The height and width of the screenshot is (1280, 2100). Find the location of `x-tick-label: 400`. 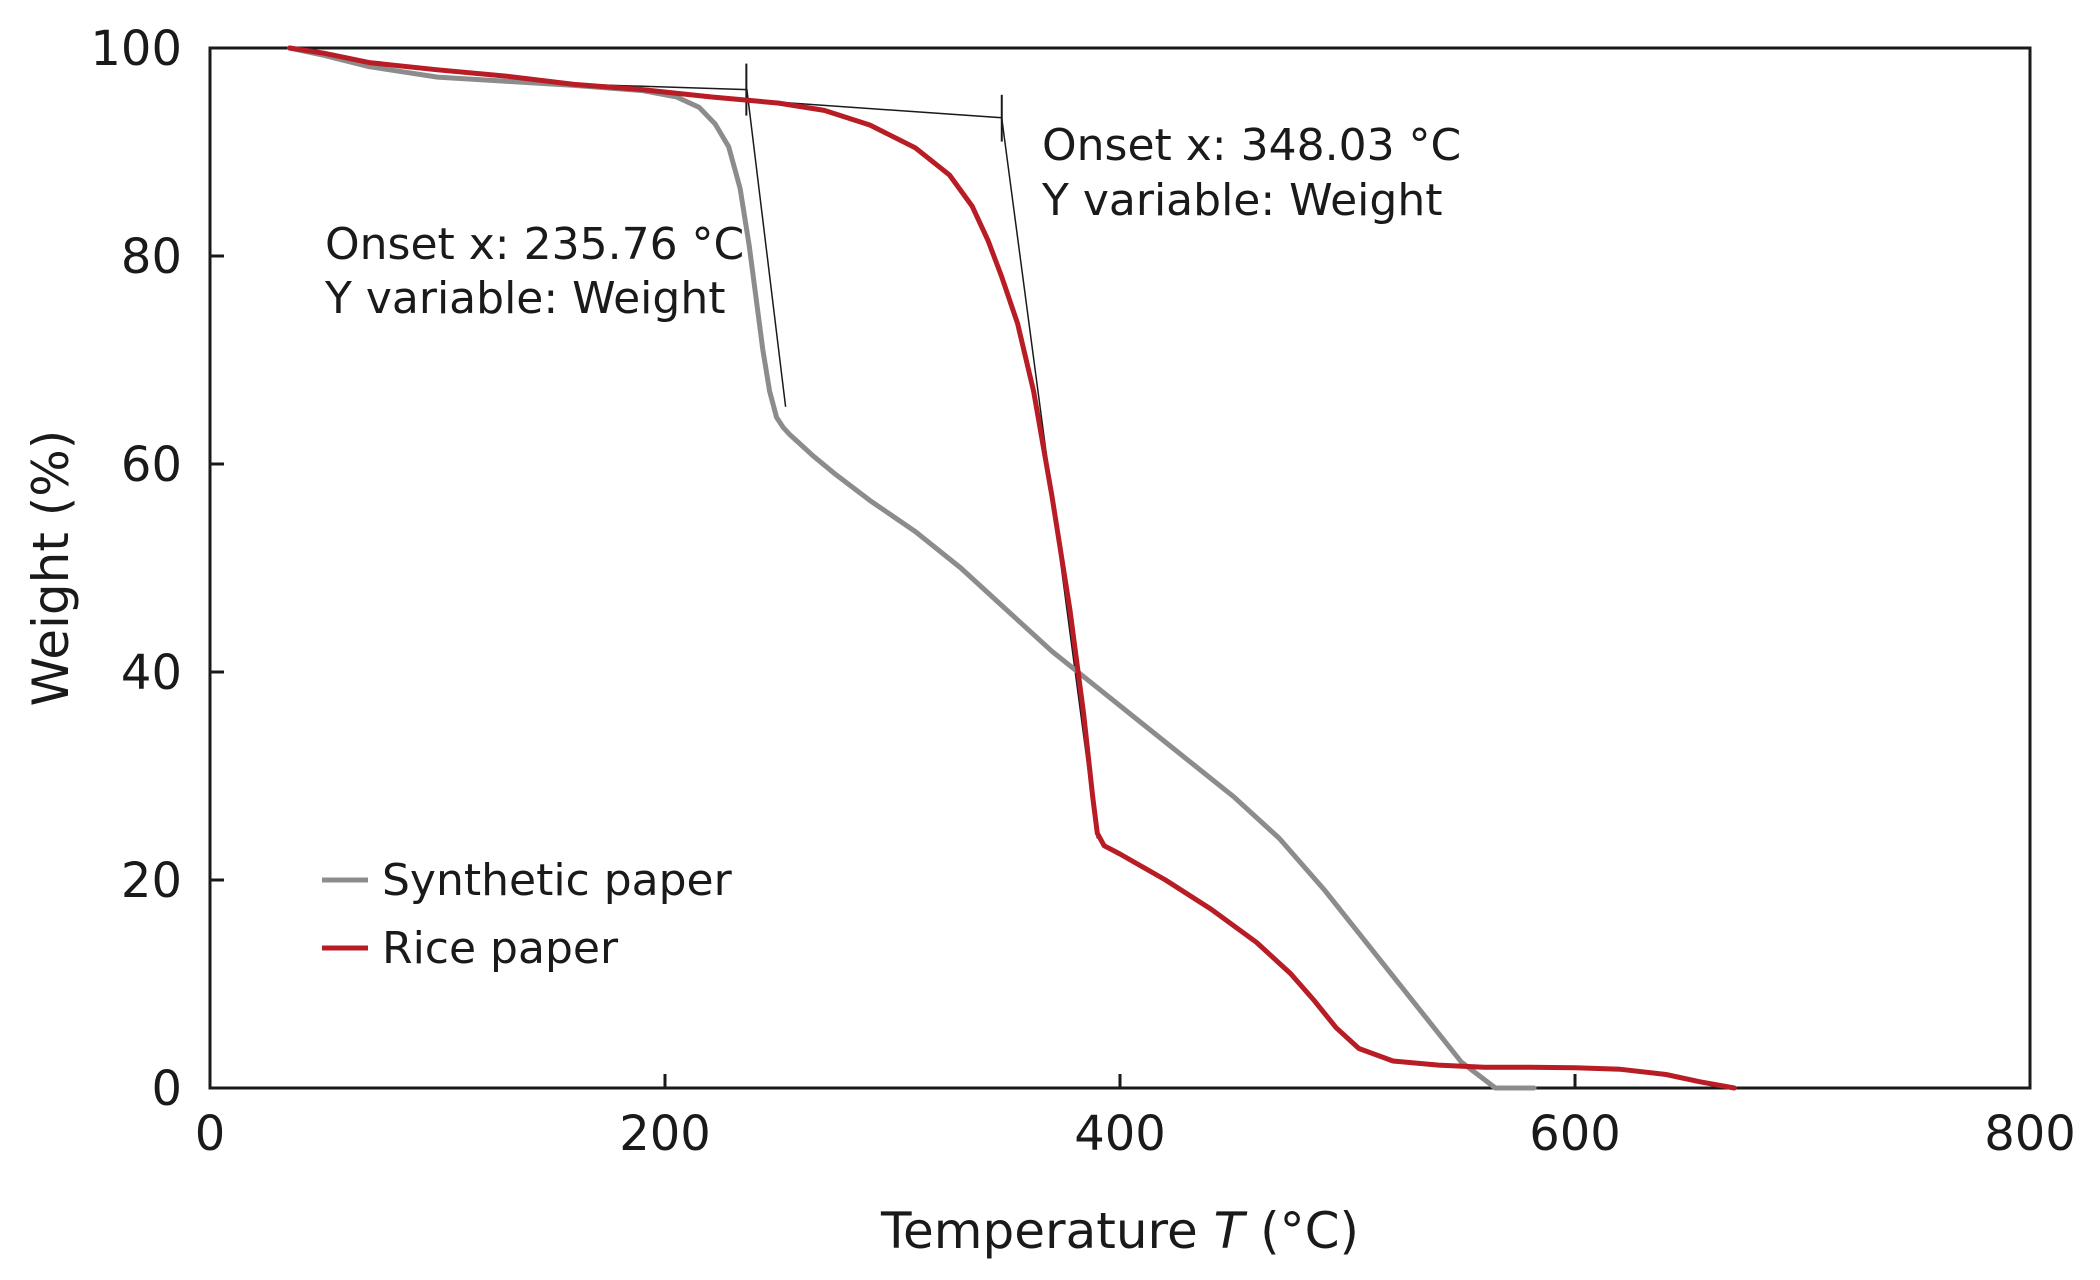

x-tick-label: 400 is located at coordinates (1120, 1134).